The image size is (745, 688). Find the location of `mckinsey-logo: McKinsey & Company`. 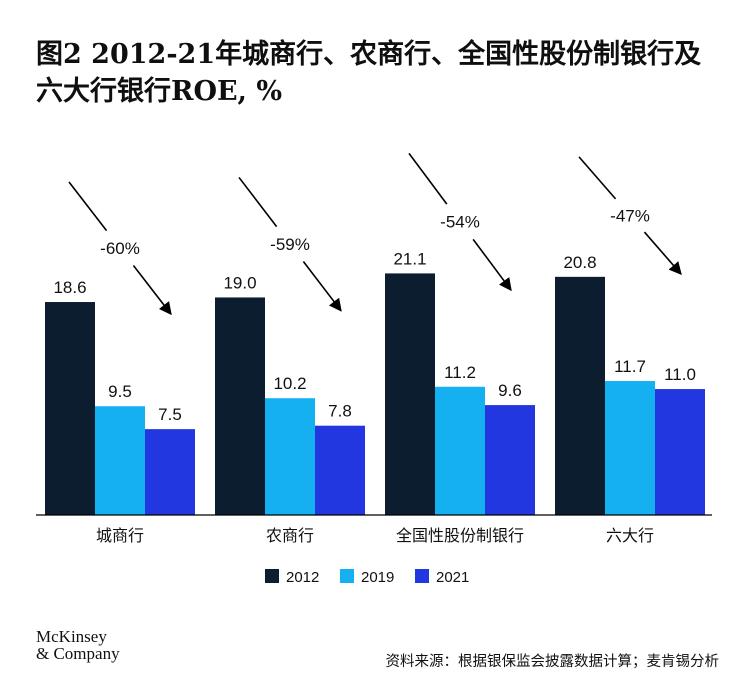

mckinsey-logo: McKinsey & Company is located at coordinates (78, 645).